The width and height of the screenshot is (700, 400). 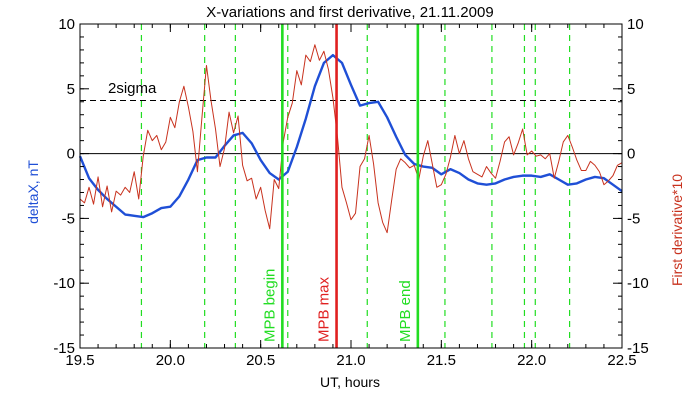 What do you see at coordinates (631, 89) in the screenshot?
I see `y-tick-label-right: 5` at bounding box center [631, 89].